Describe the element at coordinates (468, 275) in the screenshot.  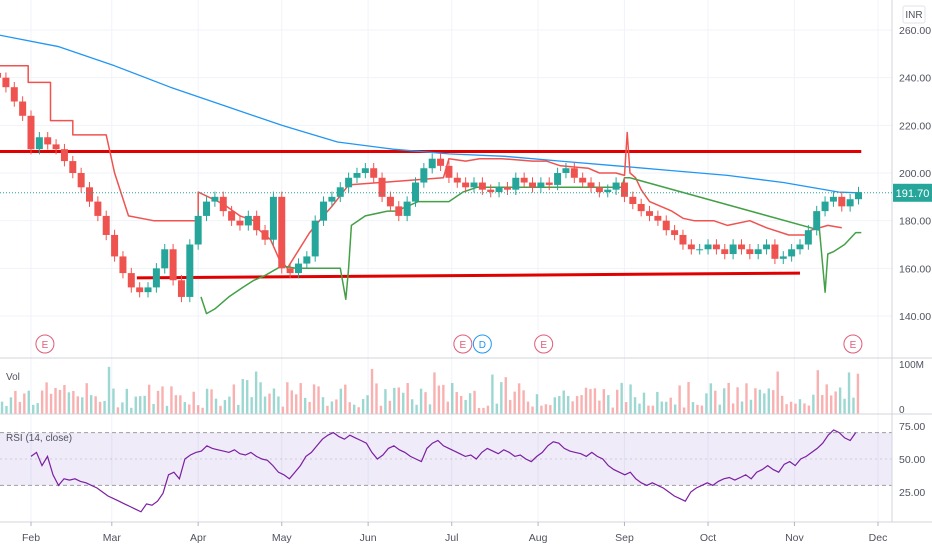
I see `support-line` at that location.